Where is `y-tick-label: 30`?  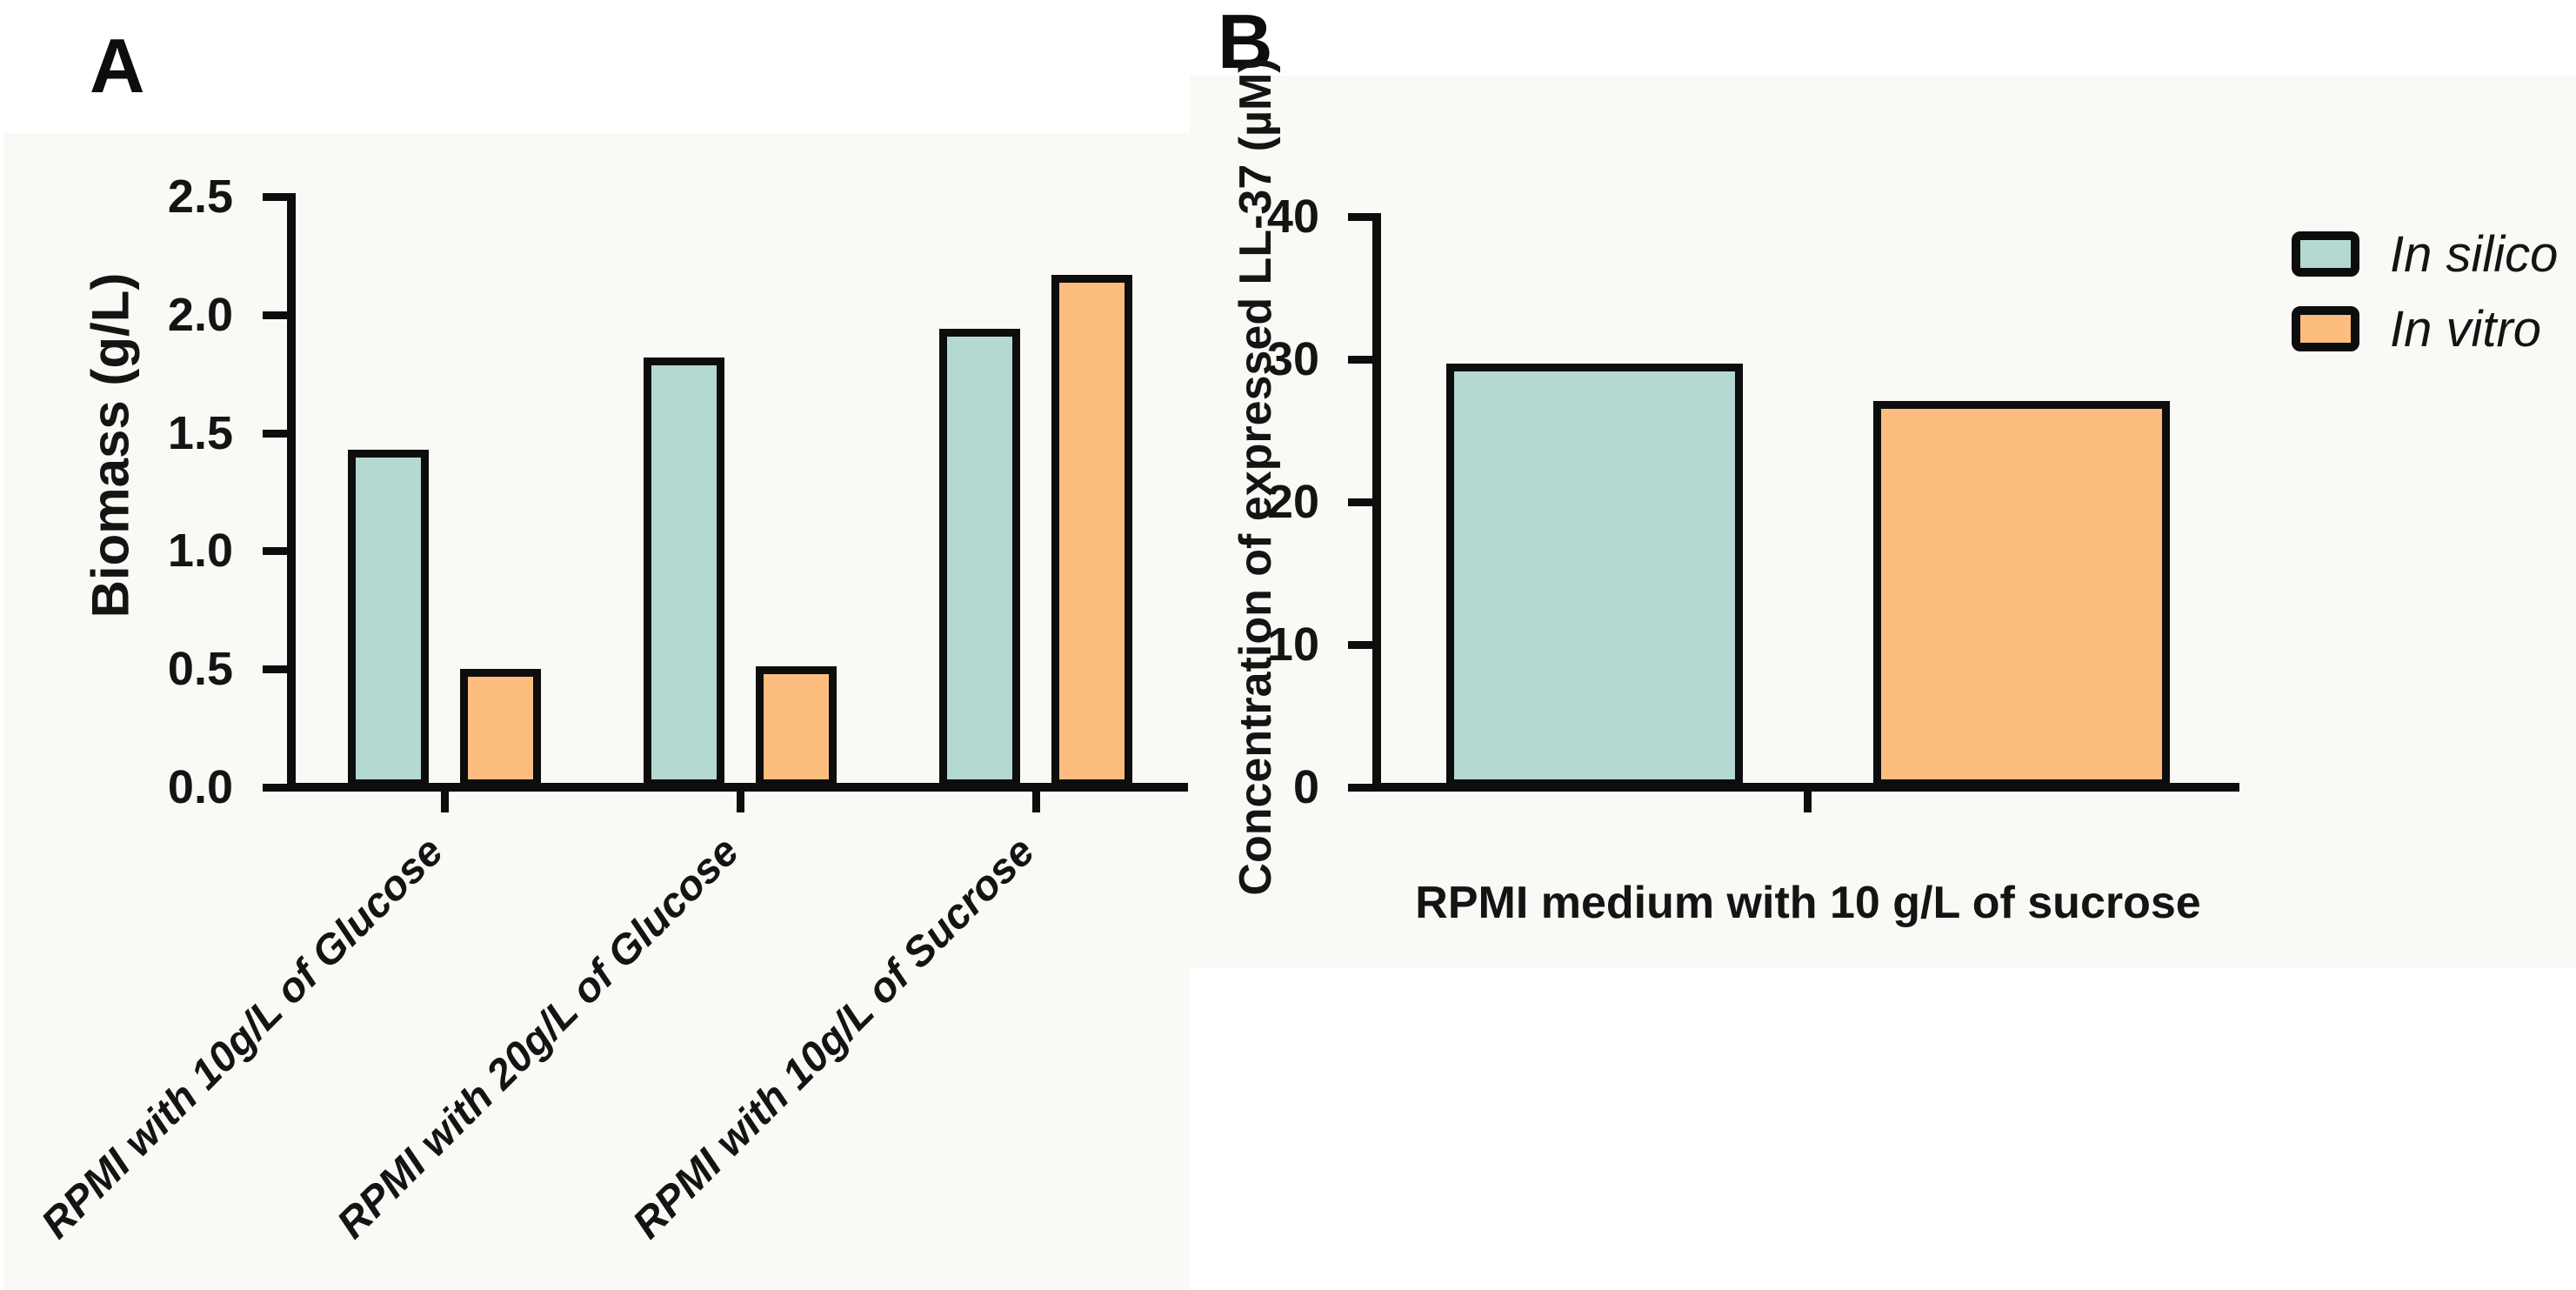 y-tick-label: 30 is located at coordinates (1293, 359).